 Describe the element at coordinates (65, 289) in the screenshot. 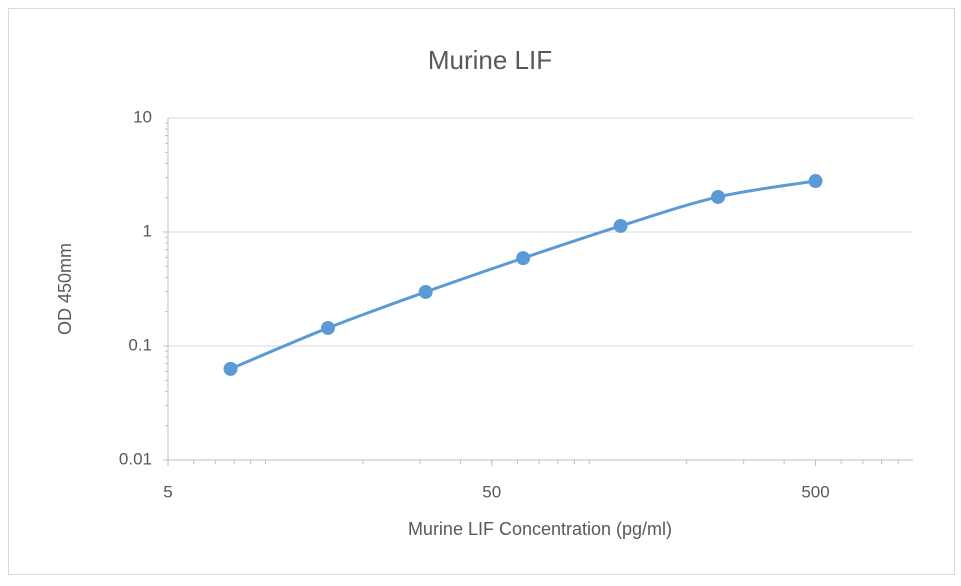

I see `y-axis-label: OD 450mm` at that location.